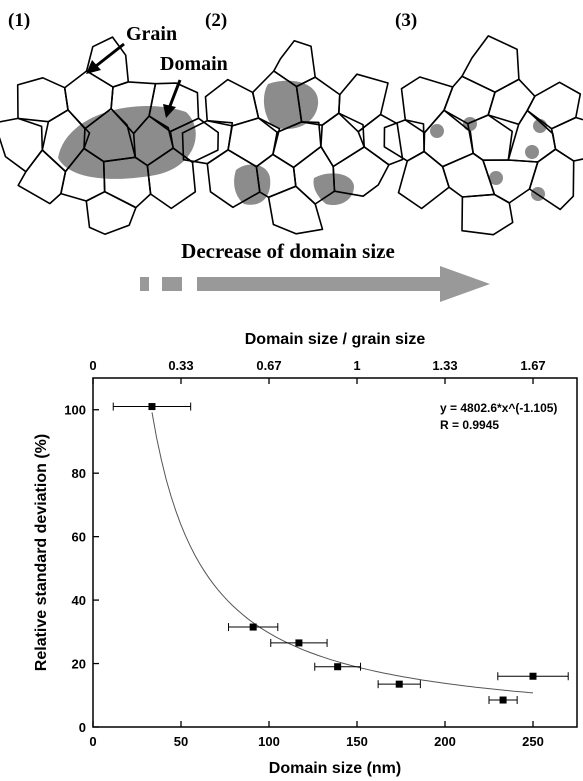 The image size is (583, 781). I want to click on x2-tick-label: 0.67, so click(268, 365).